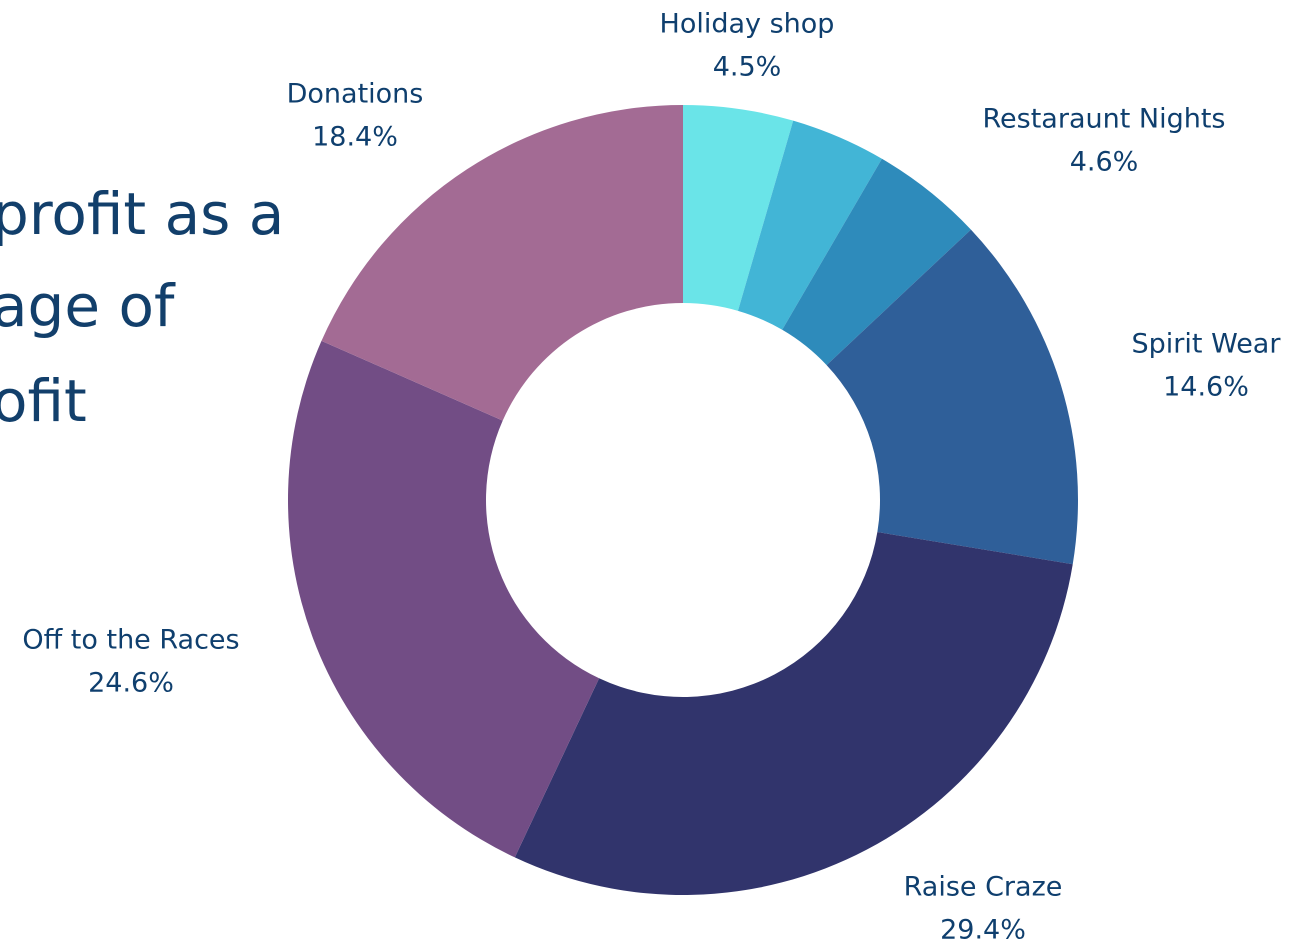 Image resolution: width=1304 pixels, height=945 pixels. What do you see at coordinates (130, 640) in the screenshot?
I see `segment-label: Off to the Races` at bounding box center [130, 640].